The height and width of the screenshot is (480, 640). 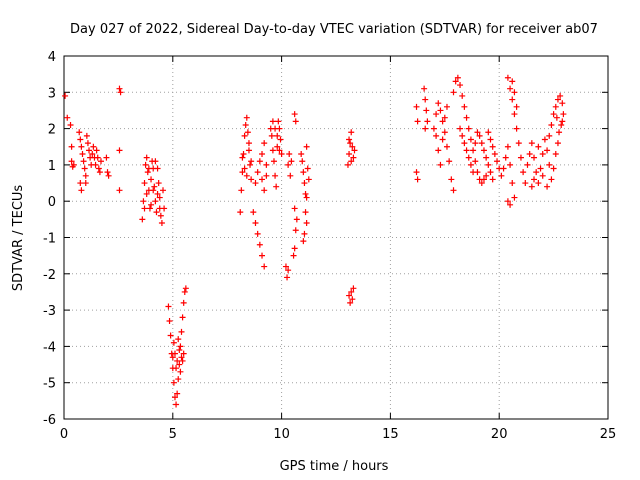 I want to click on y-tick-label: 1, so click(x=52, y=166).